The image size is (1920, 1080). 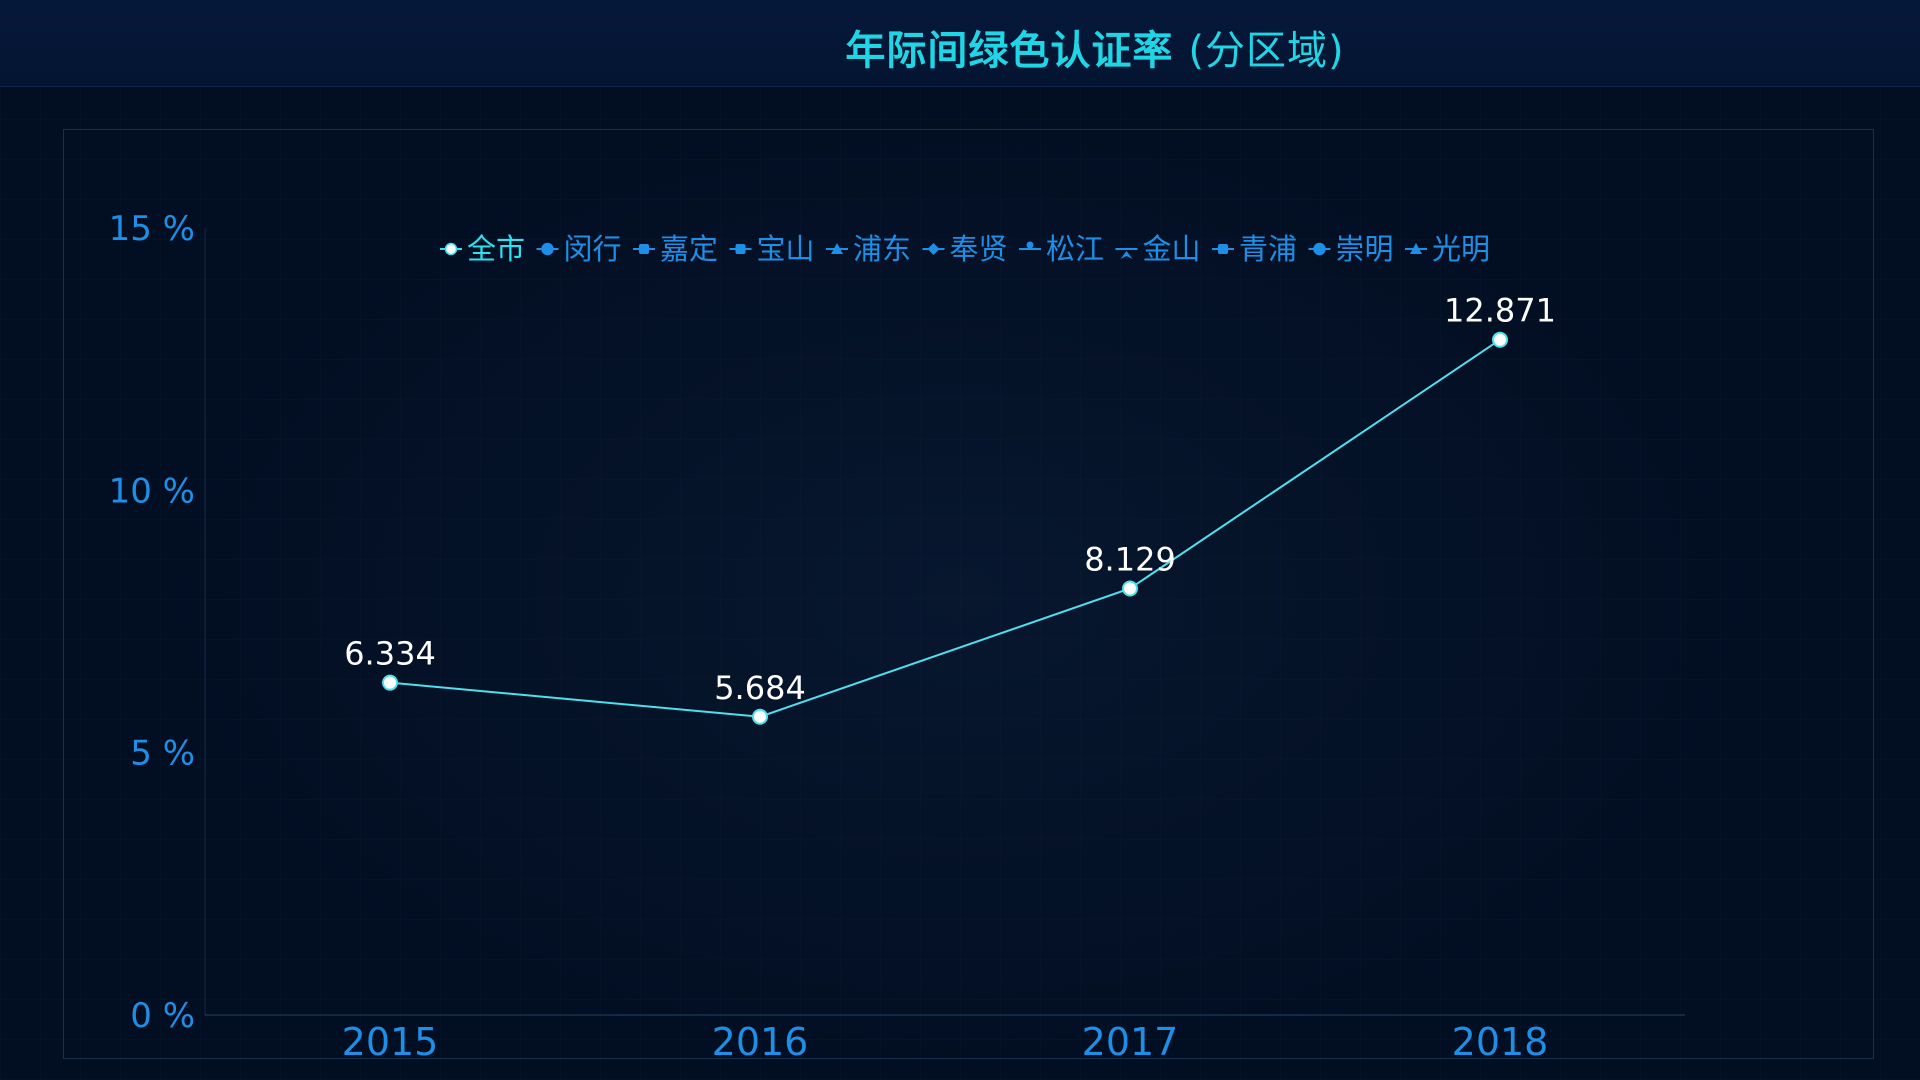 I want to click on legend-item: 嘉定, so click(x=675, y=249).